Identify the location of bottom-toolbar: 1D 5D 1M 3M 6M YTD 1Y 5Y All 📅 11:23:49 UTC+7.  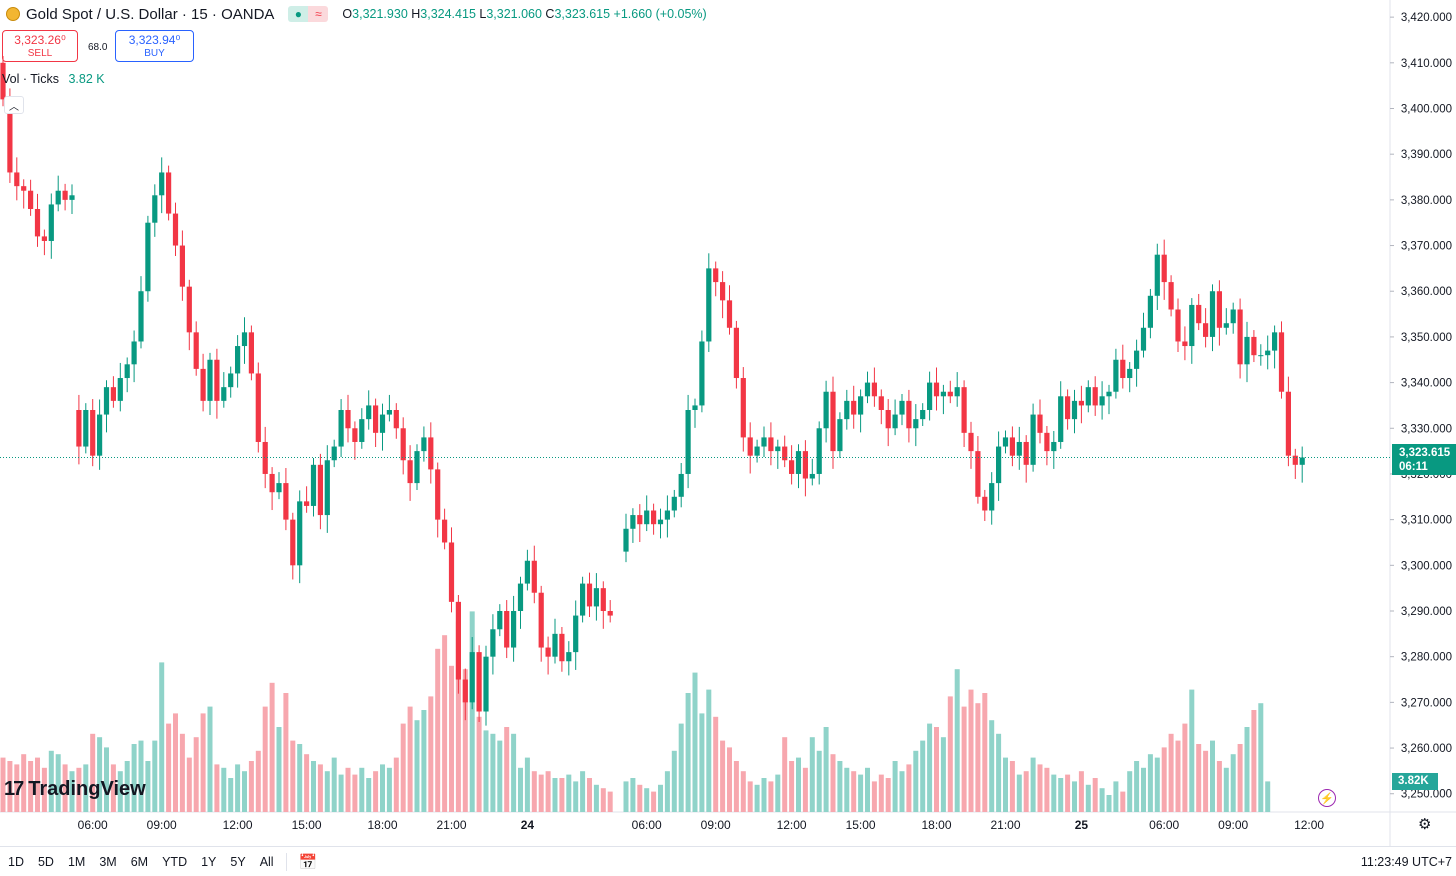
(728, 861).